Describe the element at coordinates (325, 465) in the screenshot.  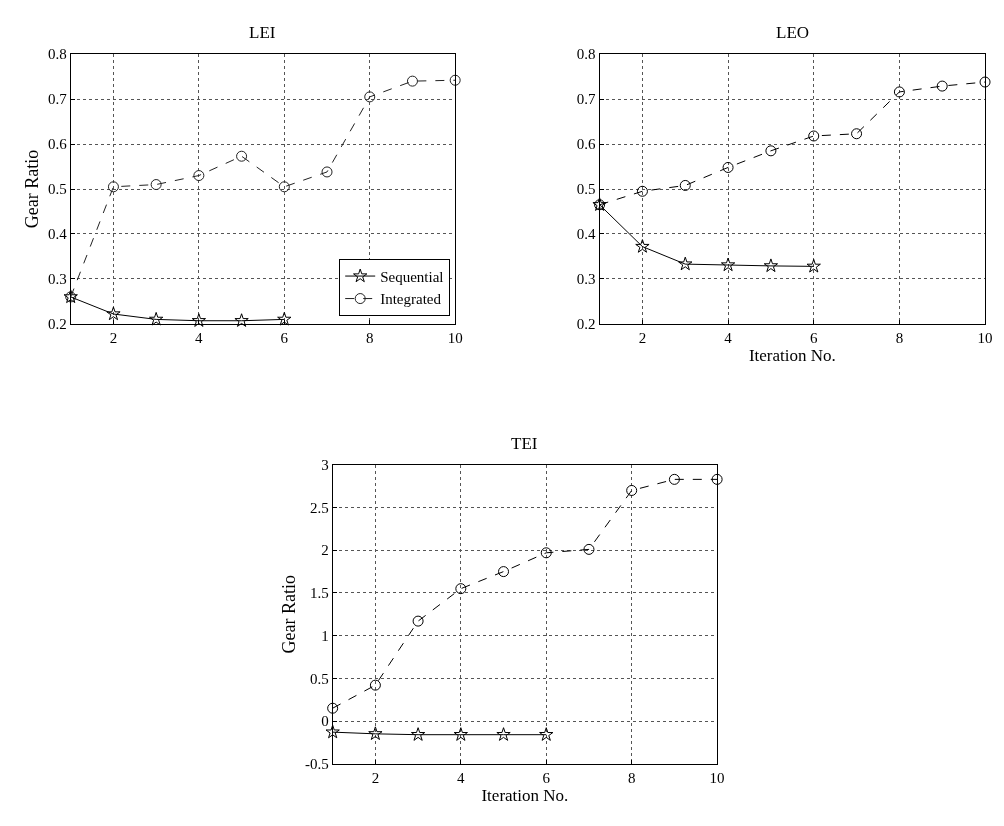
I see `y-tick-label: 3` at that location.